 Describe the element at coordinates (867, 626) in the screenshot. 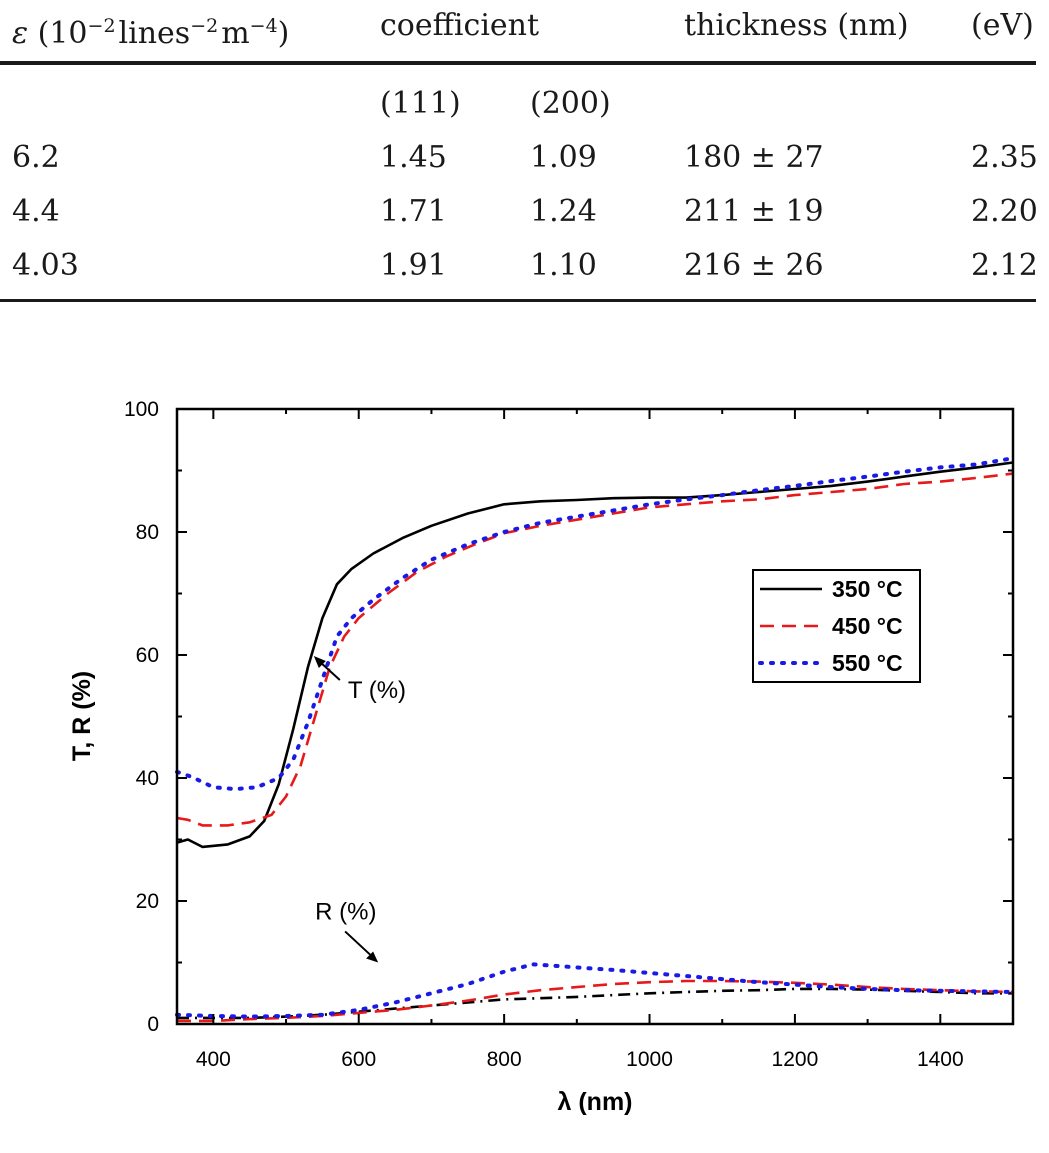

I see `legend-label: 450 °C` at that location.